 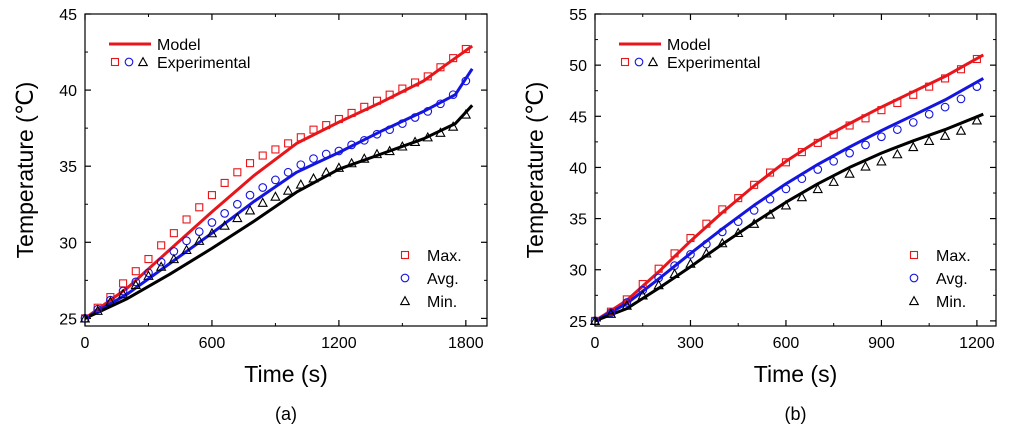 What do you see at coordinates (286, 414) in the screenshot?
I see `panel-label: (a)` at bounding box center [286, 414].